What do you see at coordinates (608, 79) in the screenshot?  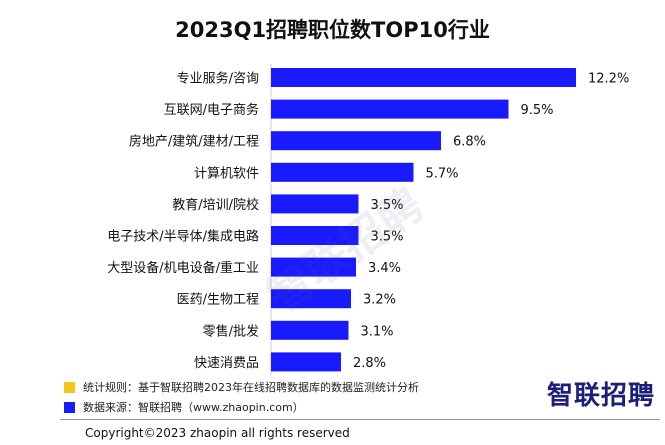 I see `value-label: 12.2%` at bounding box center [608, 79].